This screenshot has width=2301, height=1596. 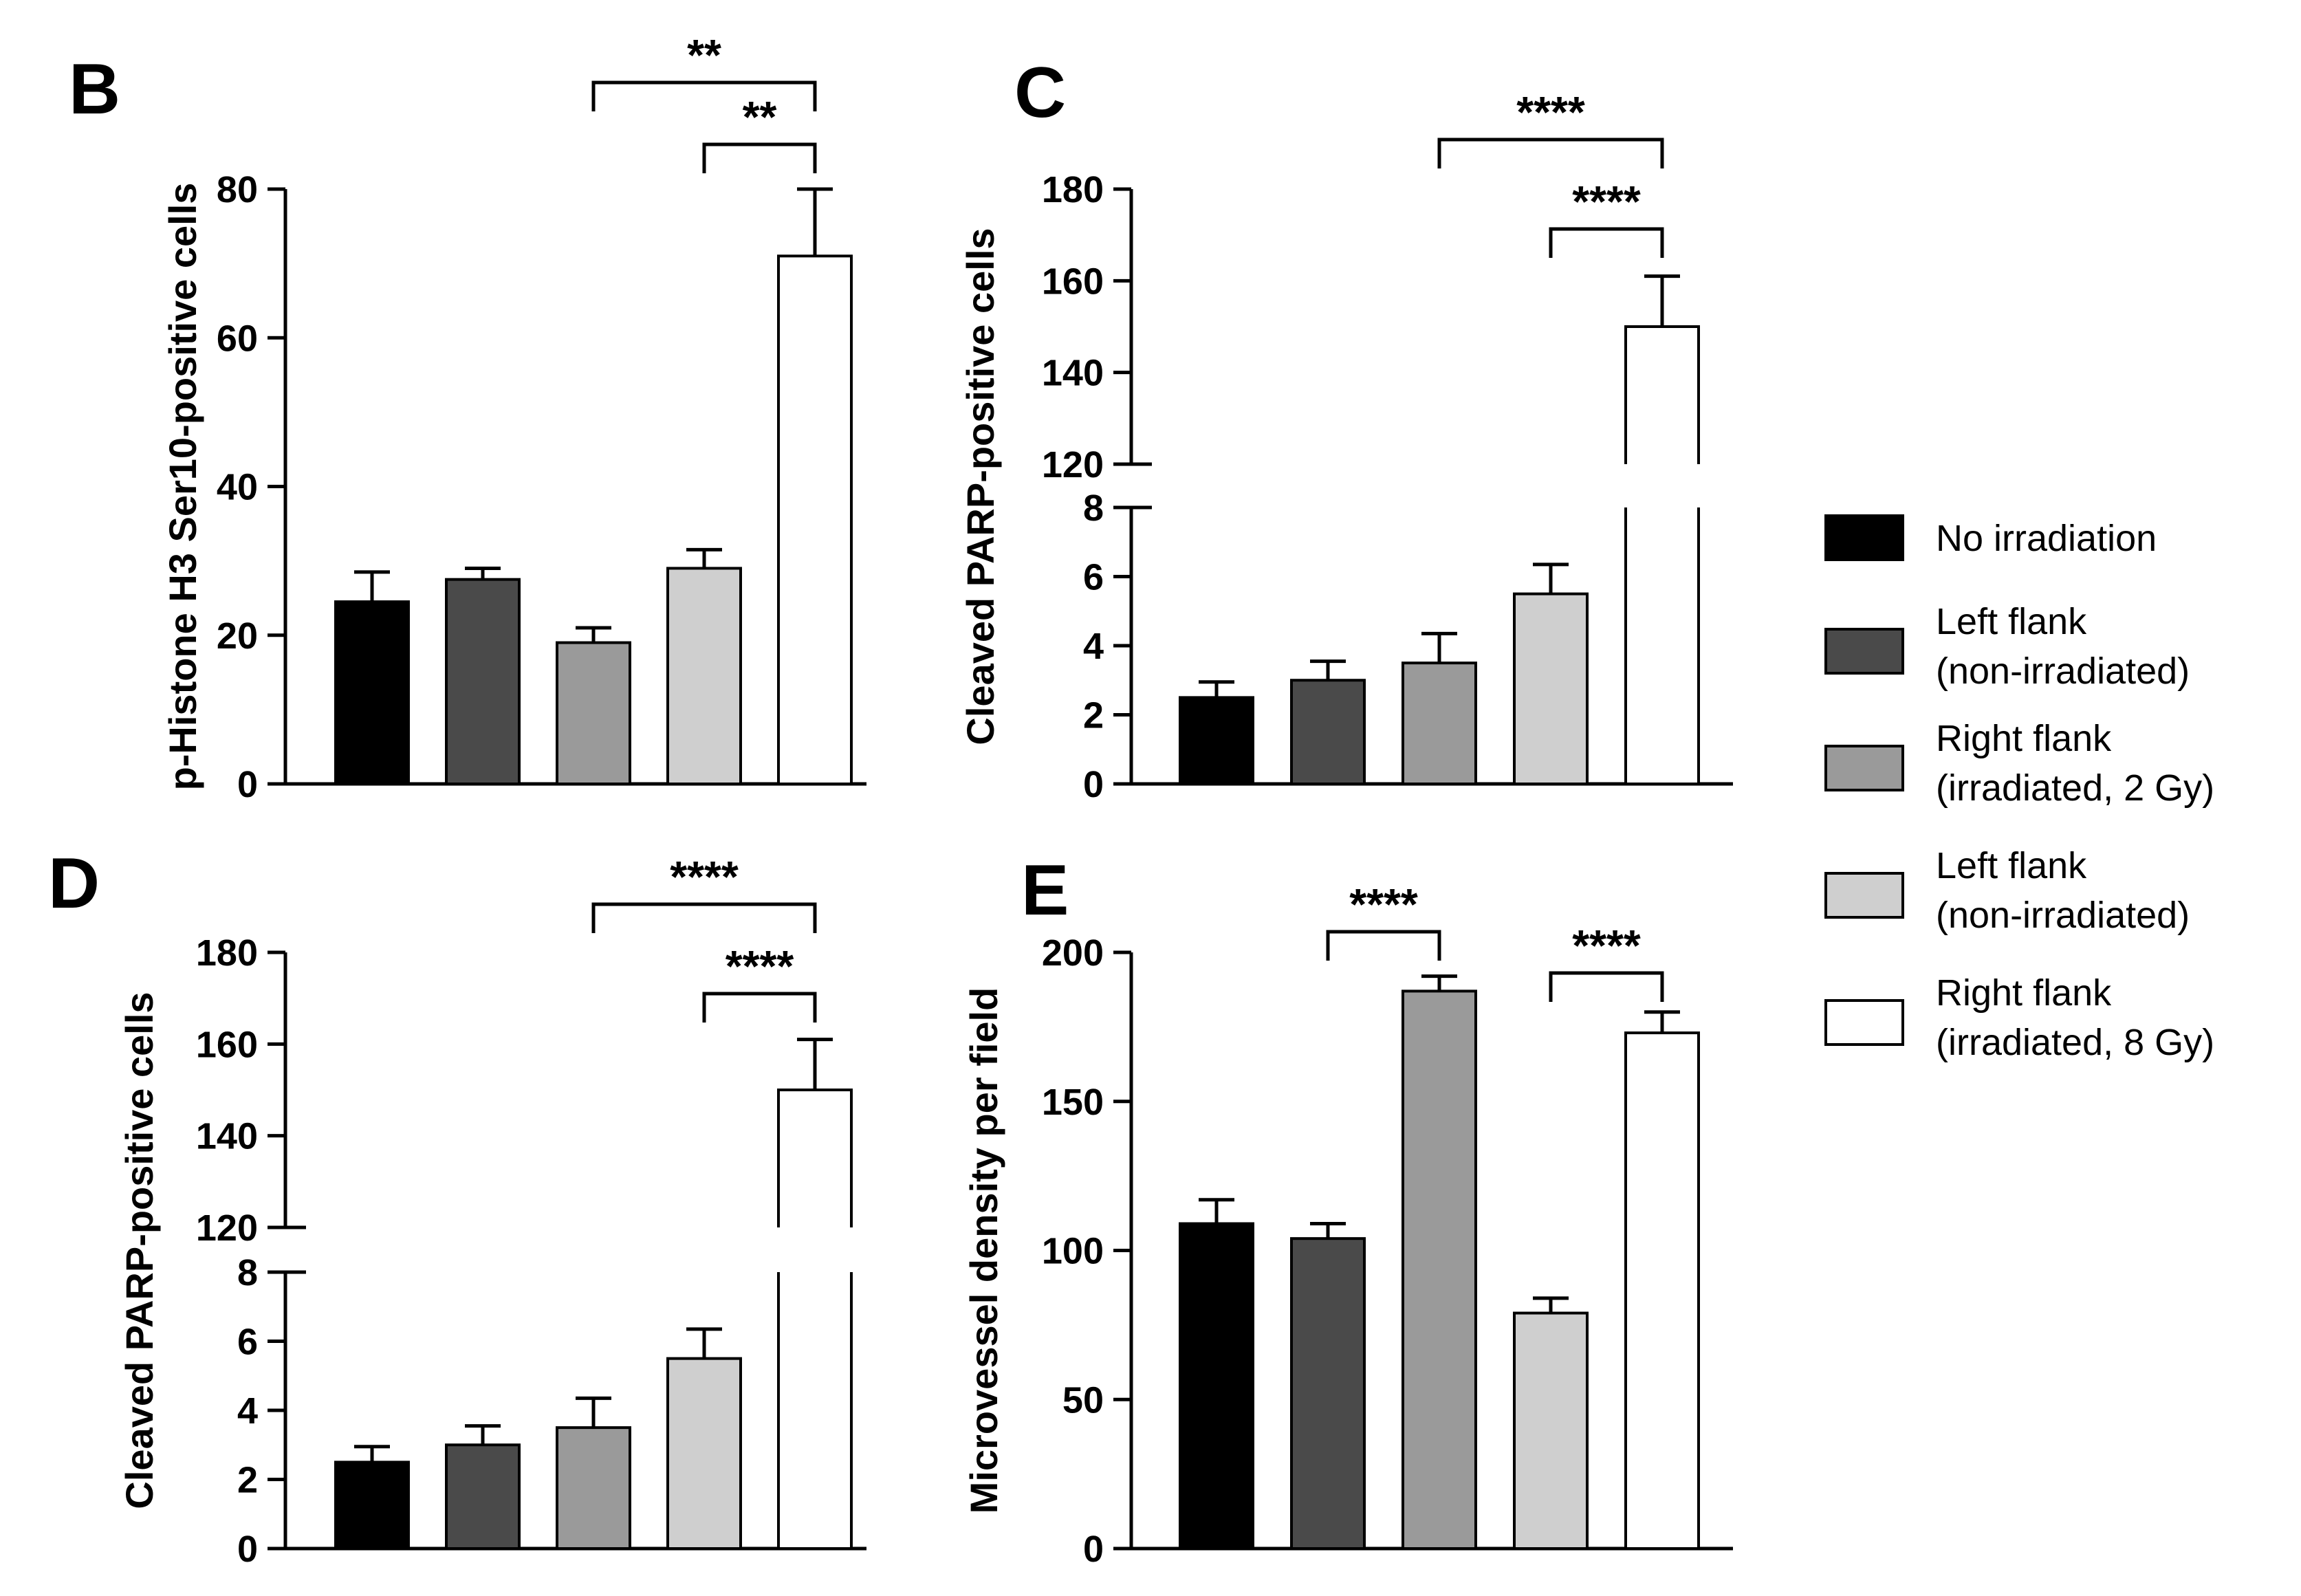 I want to click on y-tick-label: 20, so click(x=237, y=636).